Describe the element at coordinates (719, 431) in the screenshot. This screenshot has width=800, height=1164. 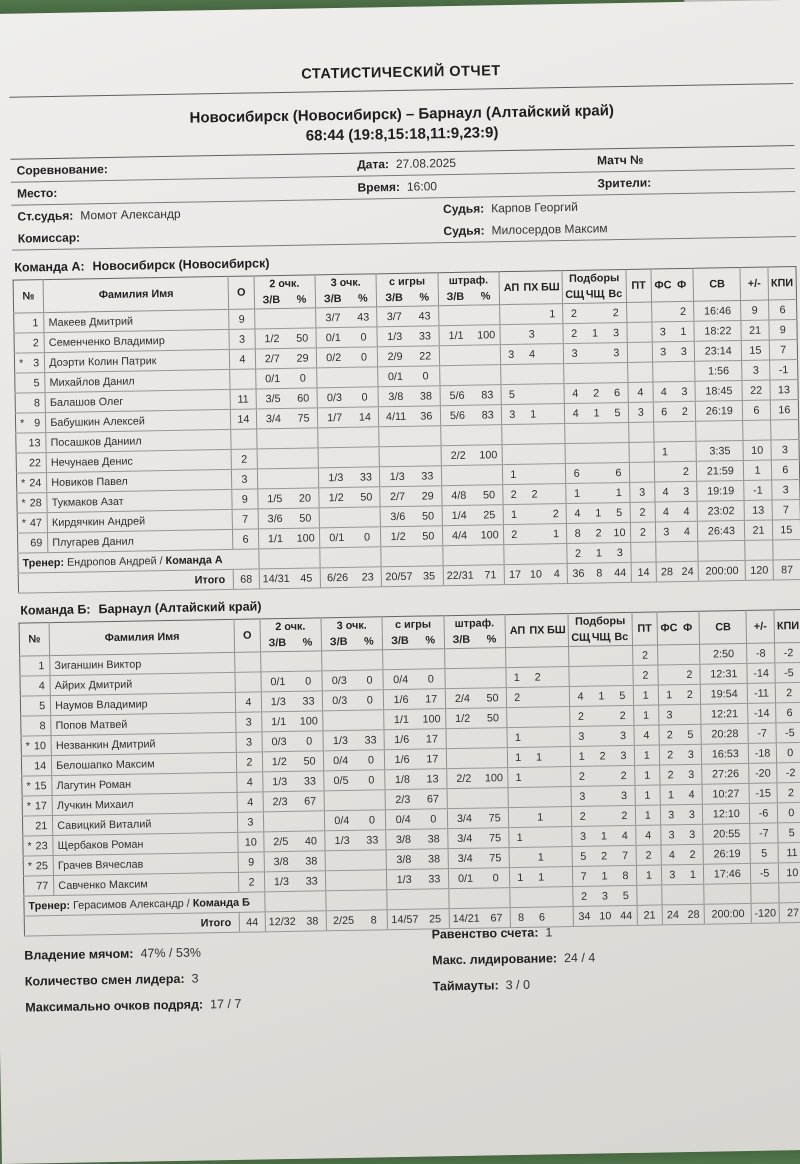
I see `cell-time` at that location.